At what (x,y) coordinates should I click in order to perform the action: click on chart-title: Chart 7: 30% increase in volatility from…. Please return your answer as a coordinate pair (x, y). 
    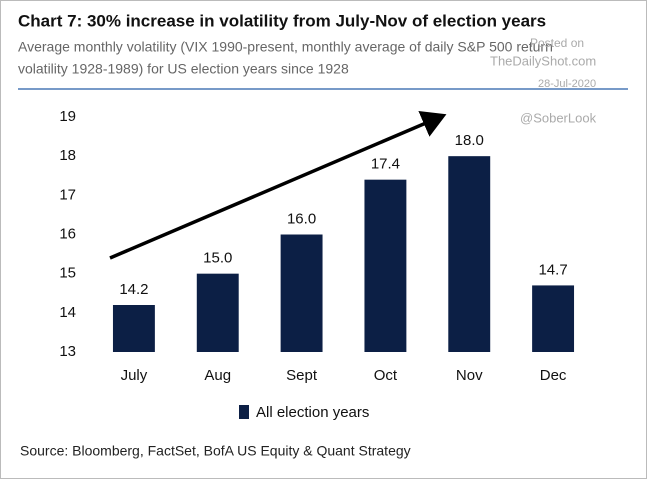
    Looking at the image, I should click on (282, 20).